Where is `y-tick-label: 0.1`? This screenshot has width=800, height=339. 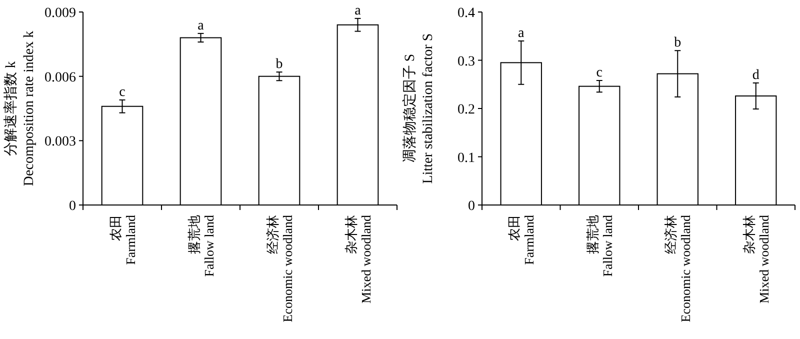 y-tick-label: 0.1 is located at coordinates (466, 158).